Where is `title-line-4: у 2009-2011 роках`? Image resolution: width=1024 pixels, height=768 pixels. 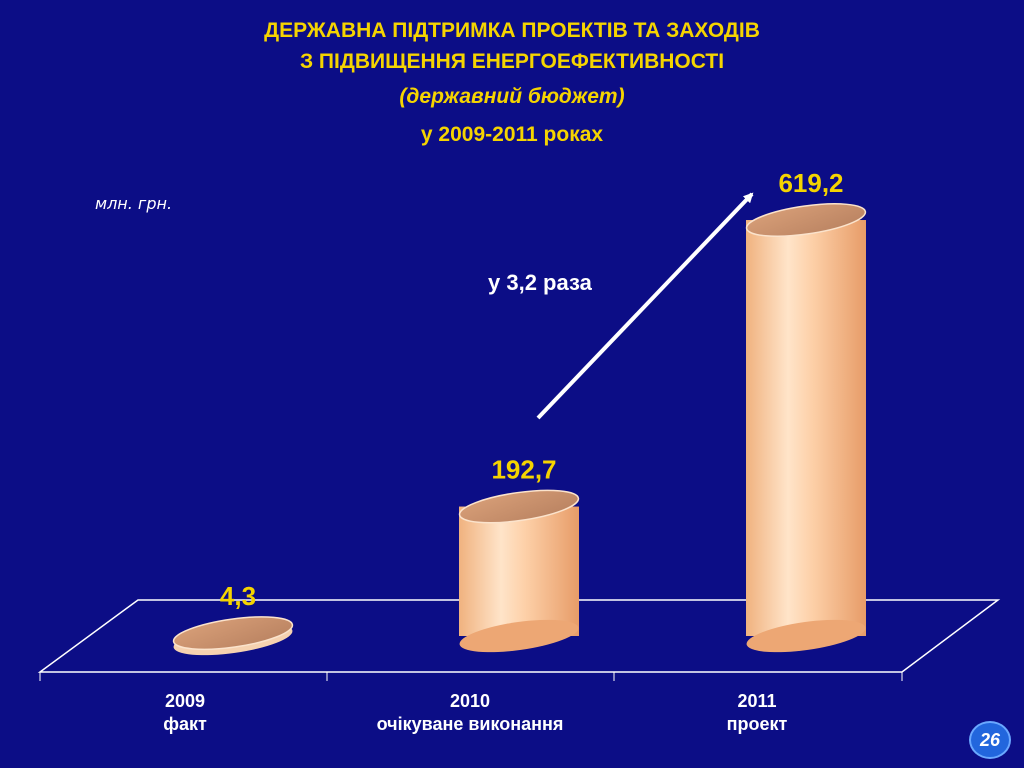
title-line-4: у 2009-2011 роках is located at coordinates (512, 134).